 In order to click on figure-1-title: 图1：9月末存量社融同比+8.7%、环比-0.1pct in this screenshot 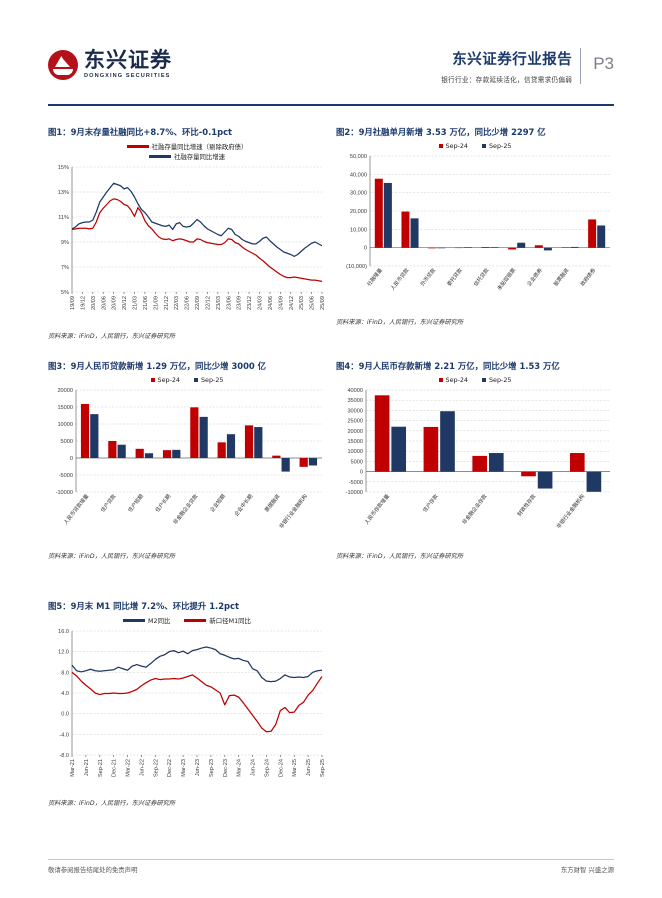, I will do `click(140, 132)`.